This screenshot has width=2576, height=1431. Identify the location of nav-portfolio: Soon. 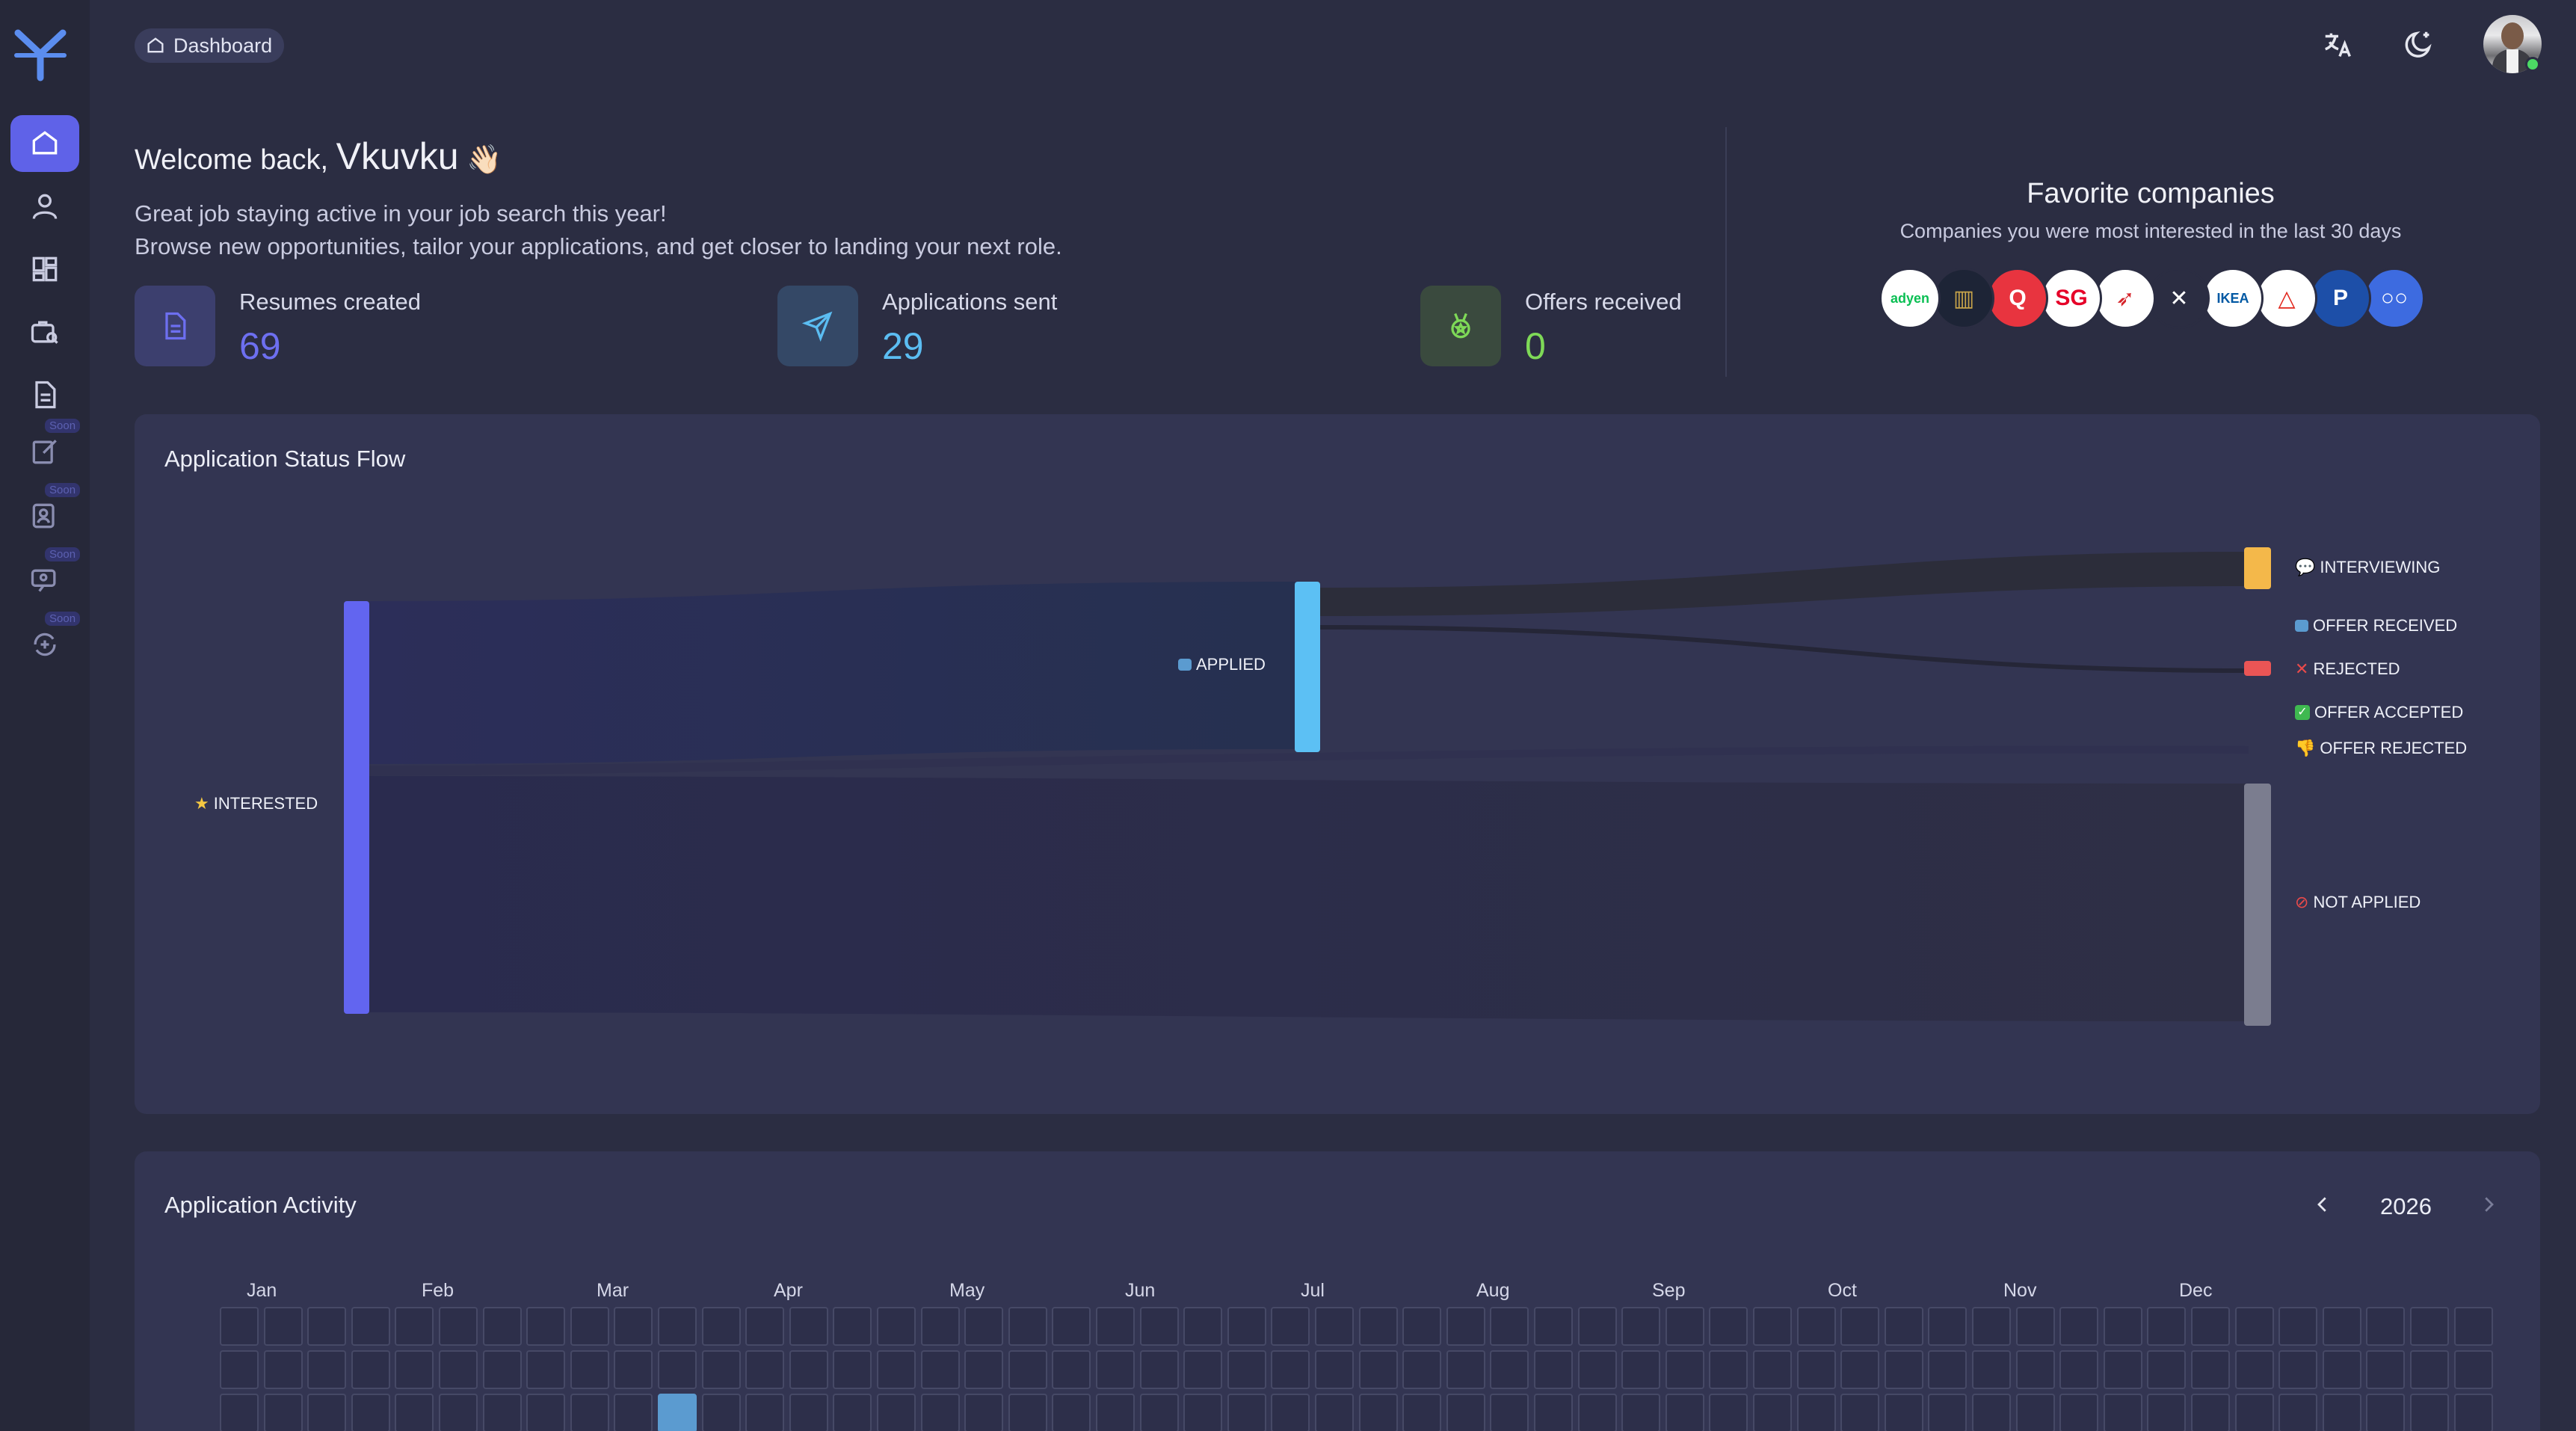
(45, 513).